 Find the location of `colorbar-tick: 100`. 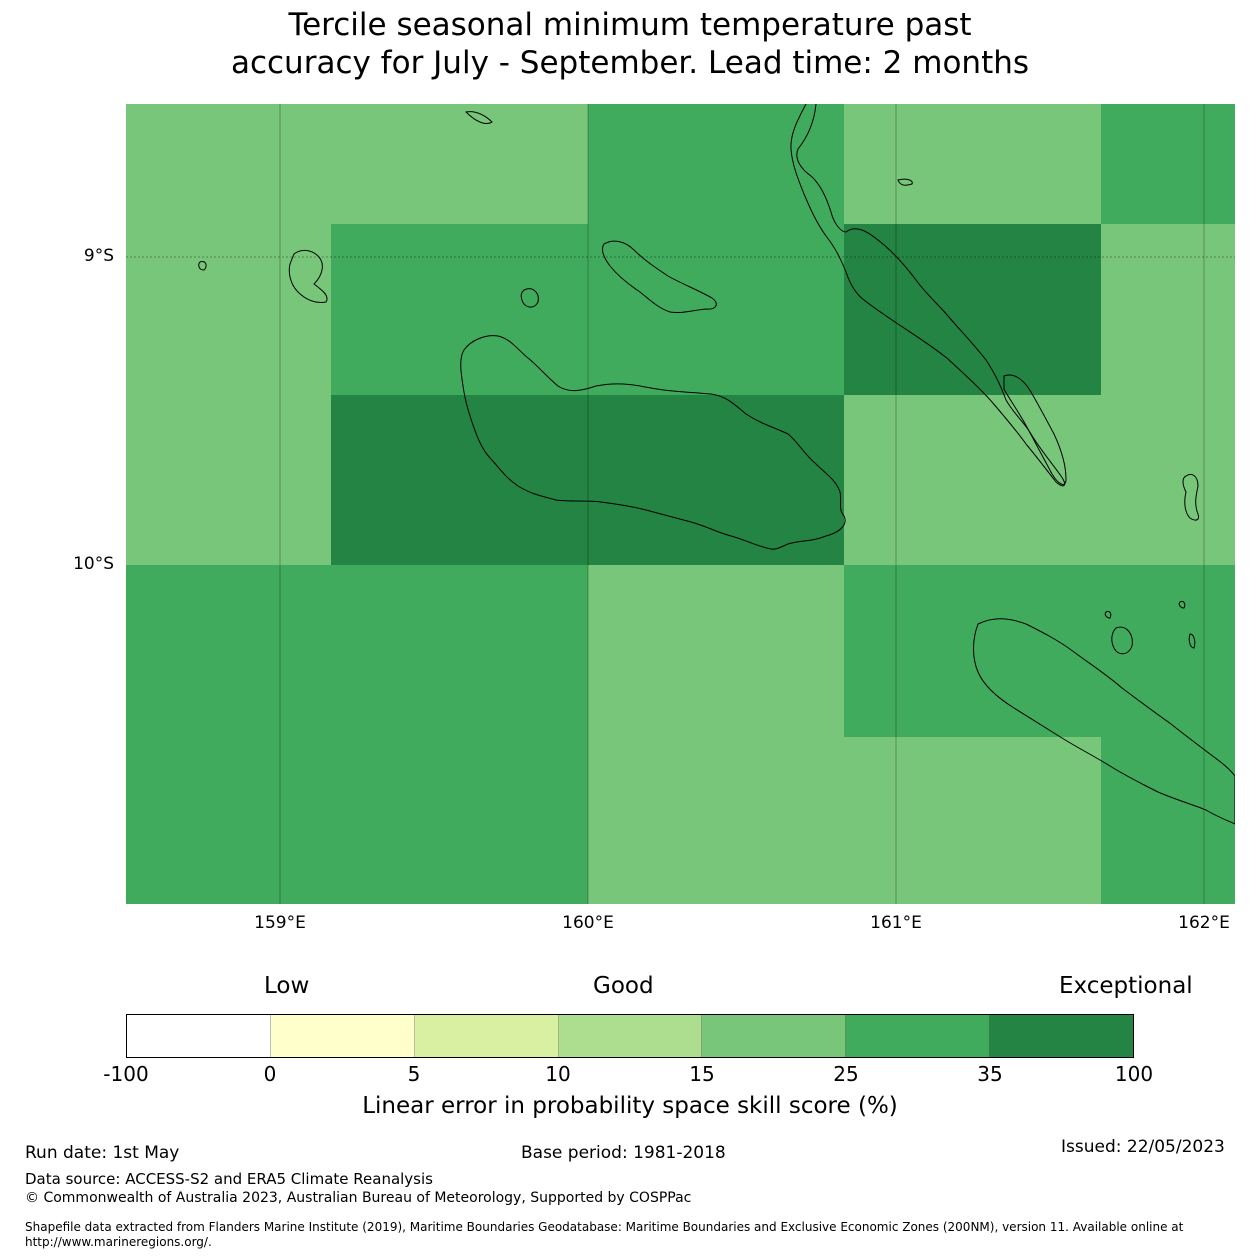

colorbar-tick: 100 is located at coordinates (1134, 1074).